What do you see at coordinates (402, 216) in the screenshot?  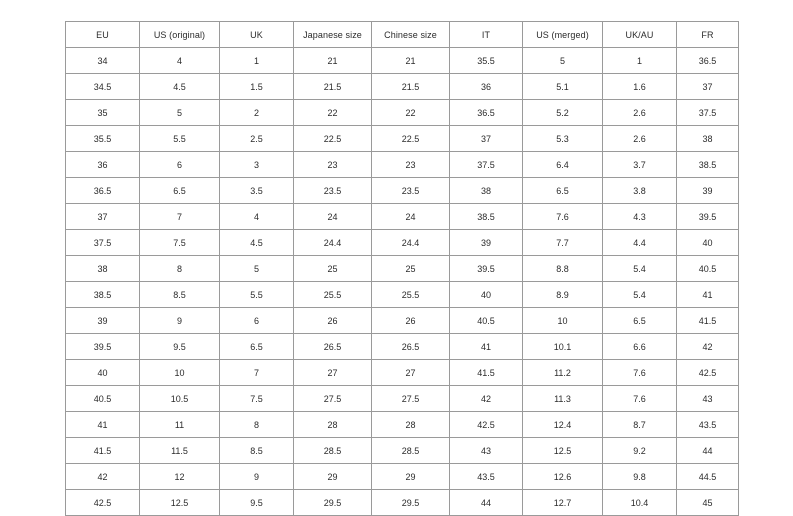 I see `table-row: 37 7 4 24 24 38.5 7.6 4.3 39.5` at bounding box center [402, 216].